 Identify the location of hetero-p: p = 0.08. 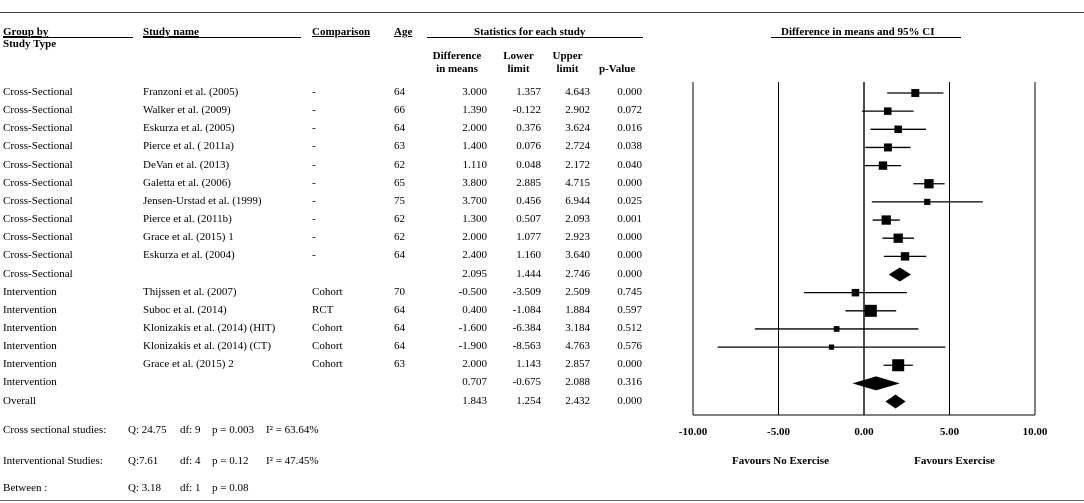
(230, 488).